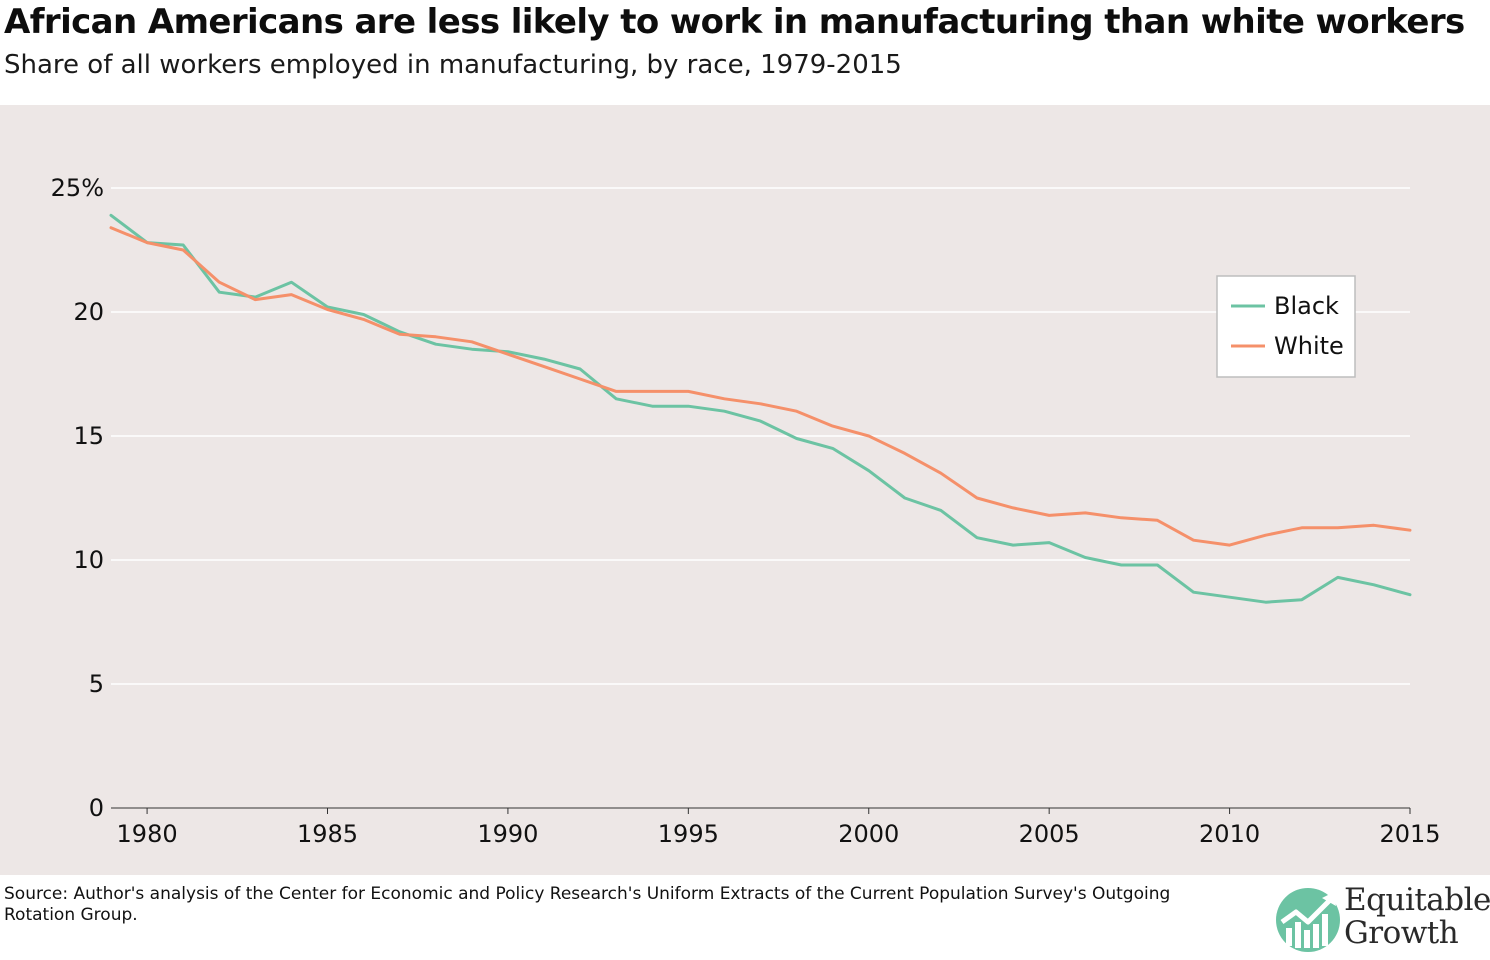 This screenshot has height=960, width=1490. Describe the element at coordinates (96, 684) in the screenshot. I see `y-tick-label-5: 5` at that location.